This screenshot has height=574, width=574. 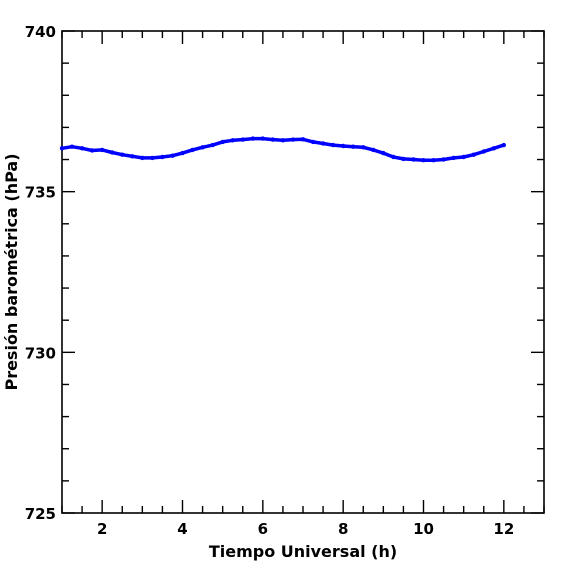 What do you see at coordinates (40, 32) in the screenshot?
I see `y-tick-label: 740` at bounding box center [40, 32].